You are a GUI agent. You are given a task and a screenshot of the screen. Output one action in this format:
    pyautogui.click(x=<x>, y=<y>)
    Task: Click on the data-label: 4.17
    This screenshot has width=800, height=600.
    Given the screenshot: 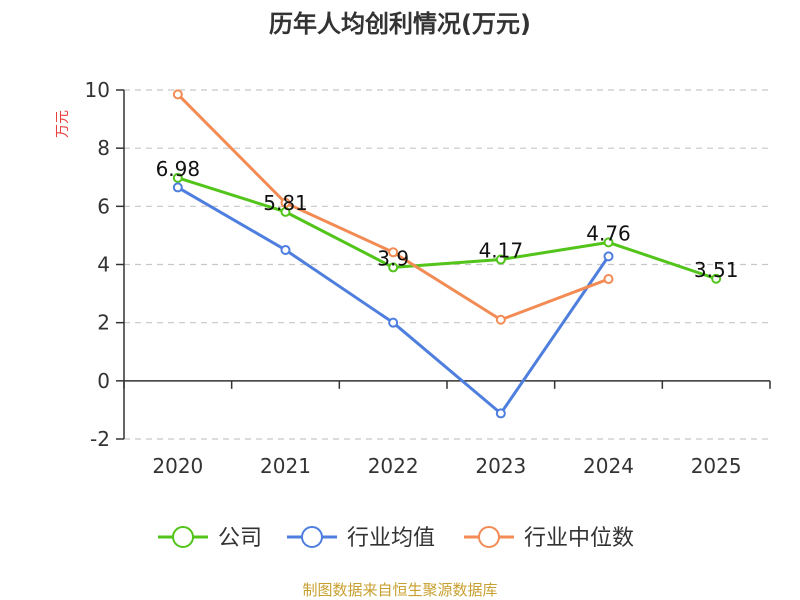 What is the action you would take?
    pyautogui.click(x=501, y=251)
    